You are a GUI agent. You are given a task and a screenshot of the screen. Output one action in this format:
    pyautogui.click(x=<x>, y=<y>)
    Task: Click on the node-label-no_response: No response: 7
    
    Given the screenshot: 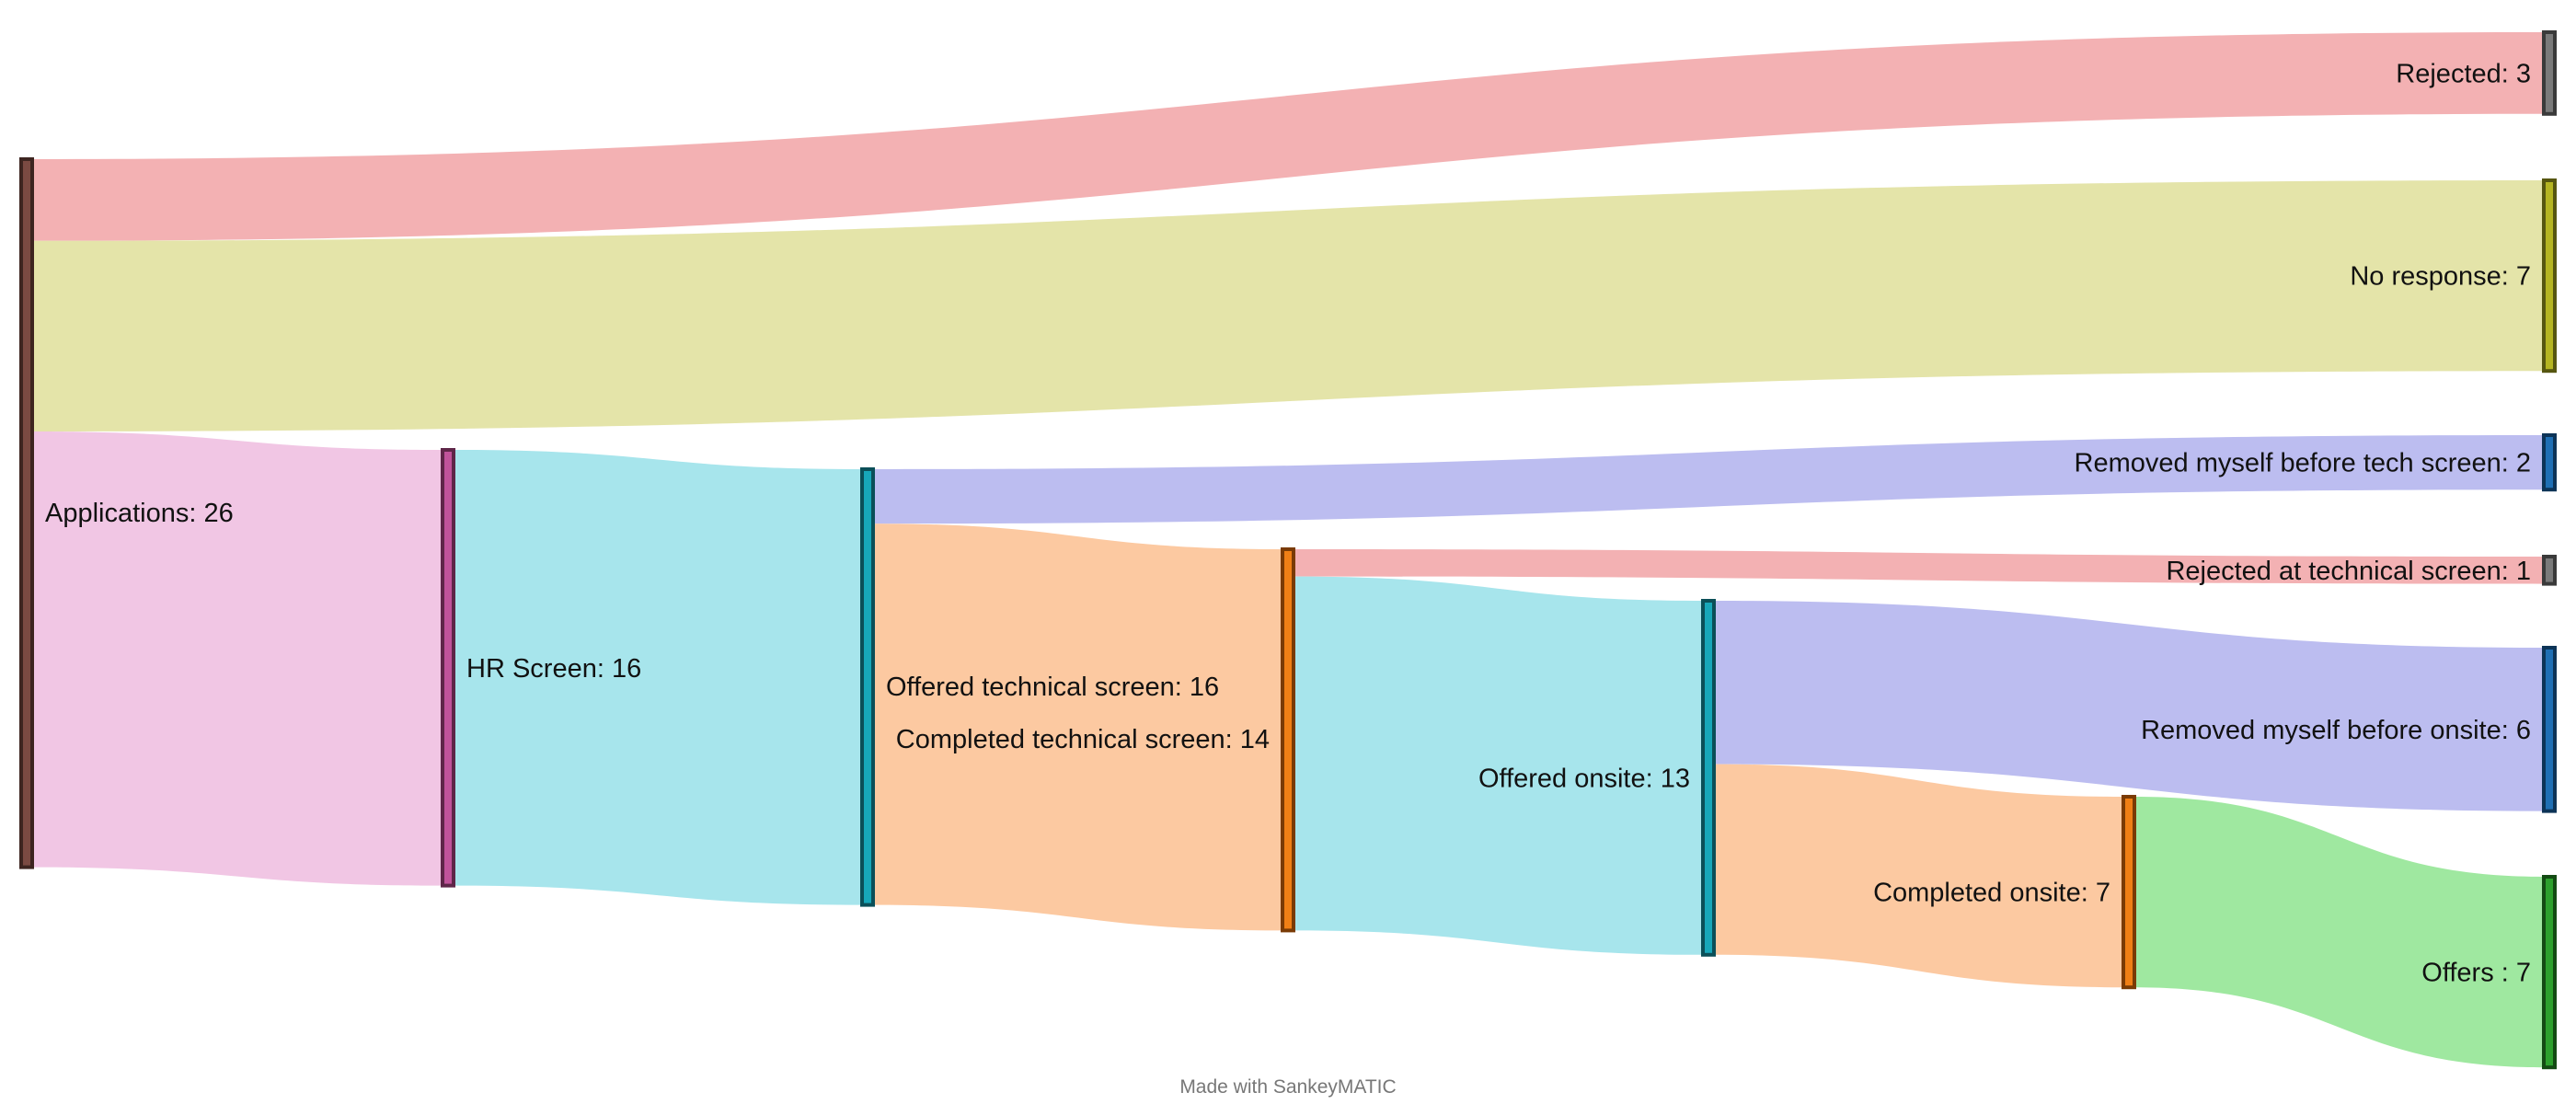 What is the action you would take?
    pyautogui.click(x=2440, y=277)
    